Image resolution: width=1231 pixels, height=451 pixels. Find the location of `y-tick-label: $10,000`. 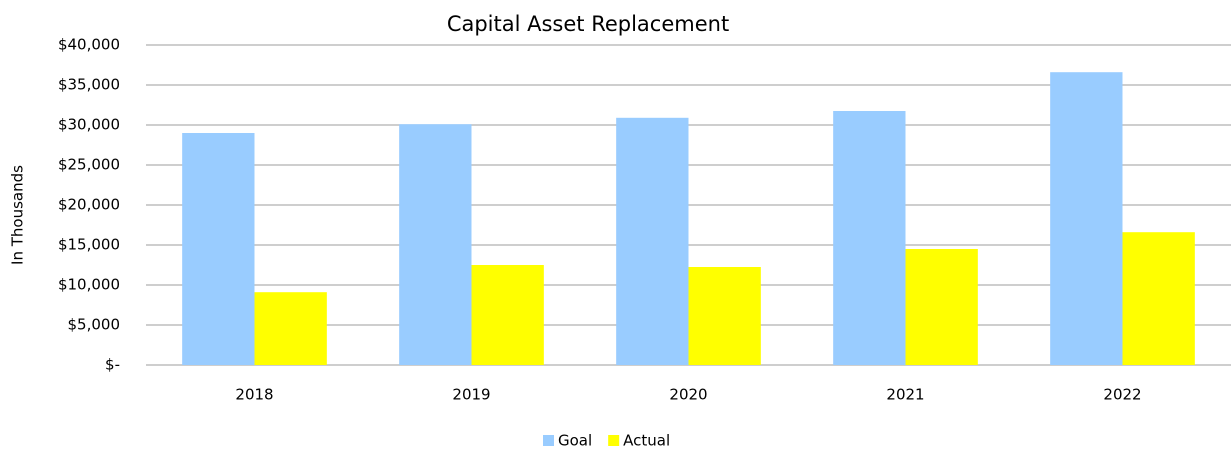

y-tick-label: $10,000 is located at coordinates (89, 285).